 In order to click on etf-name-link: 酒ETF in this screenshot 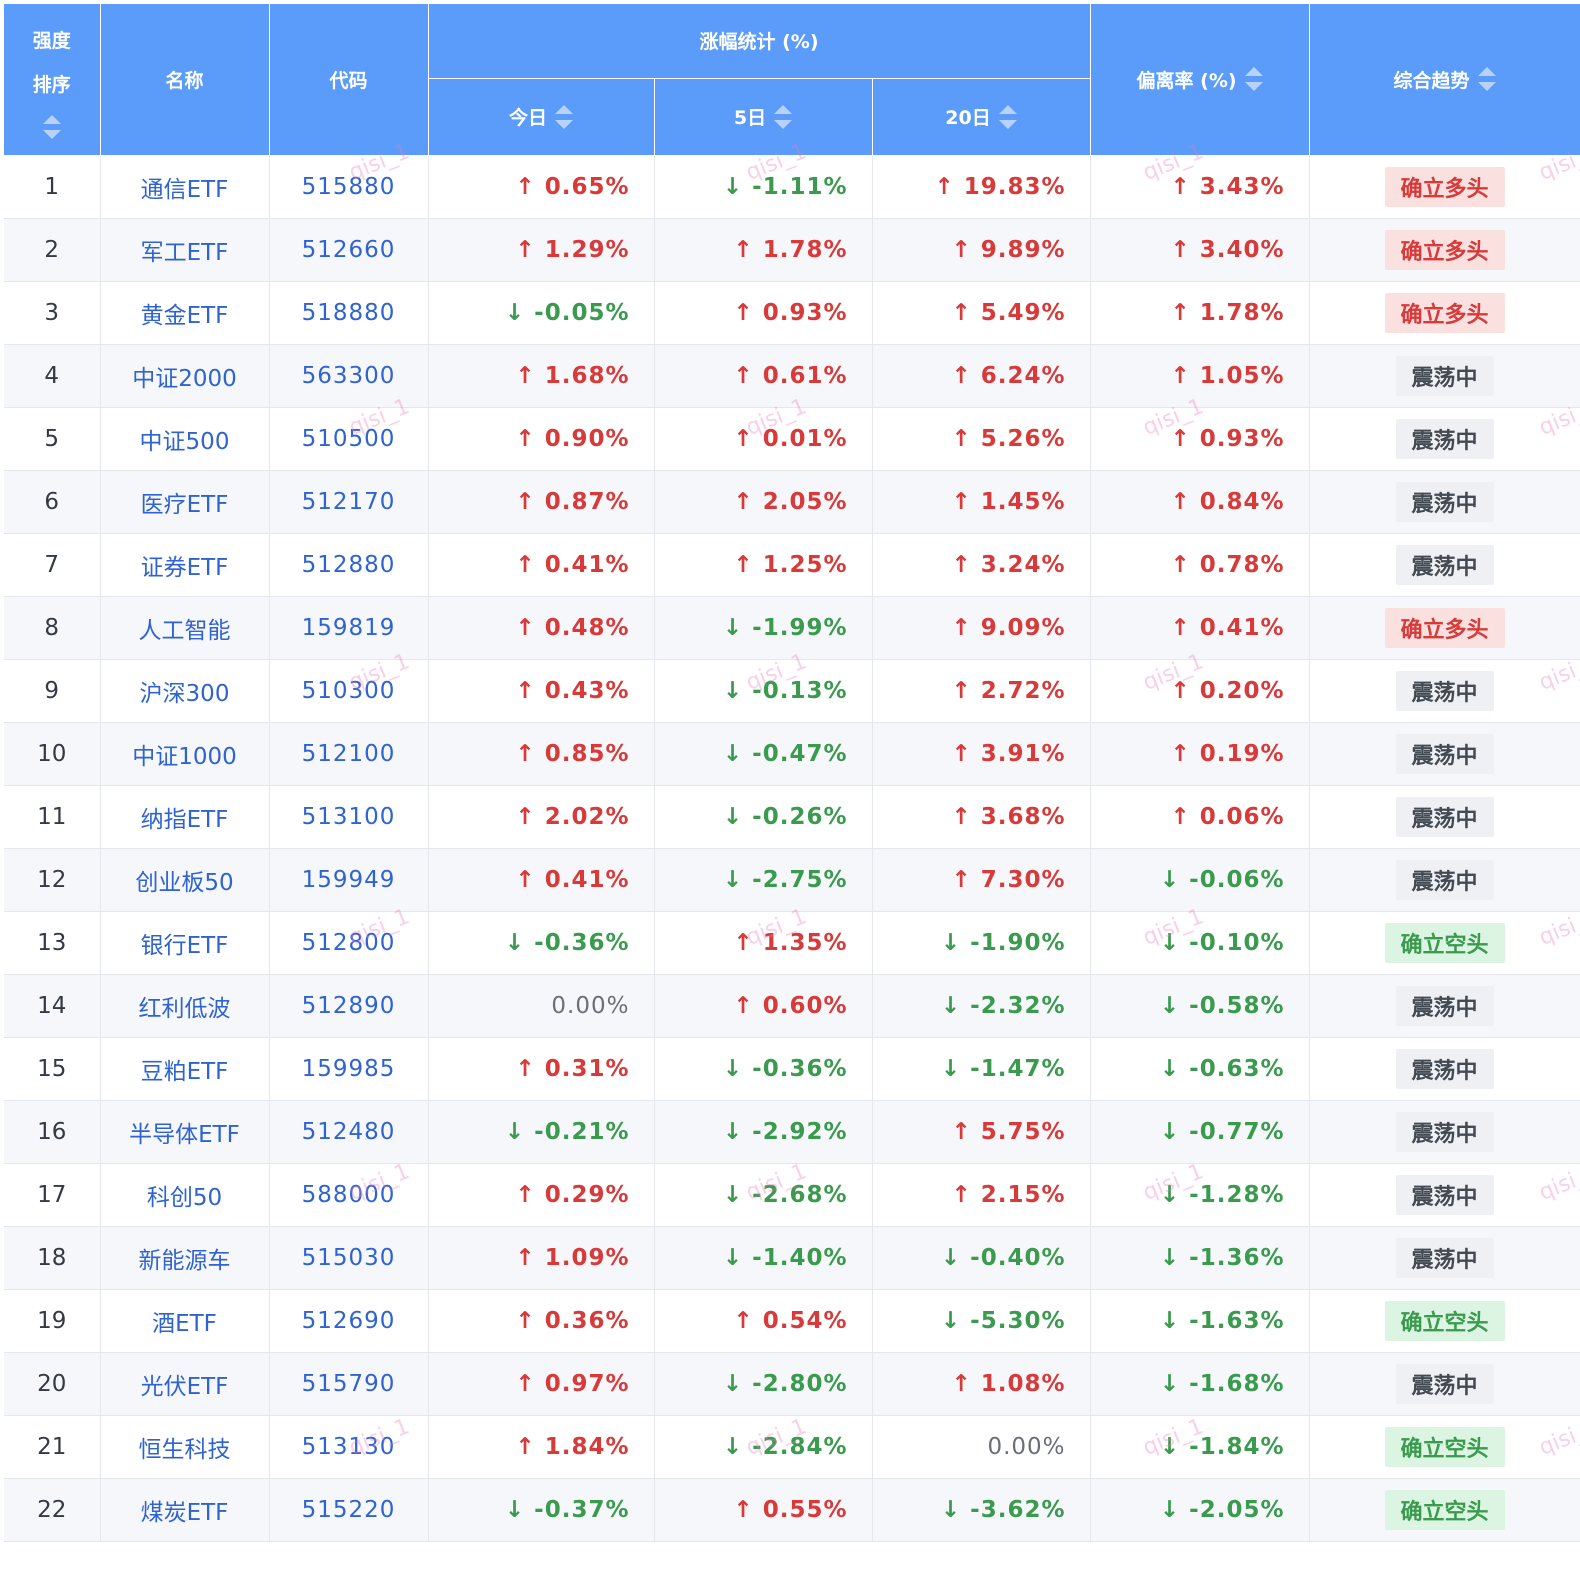, I will do `click(185, 1321)`.